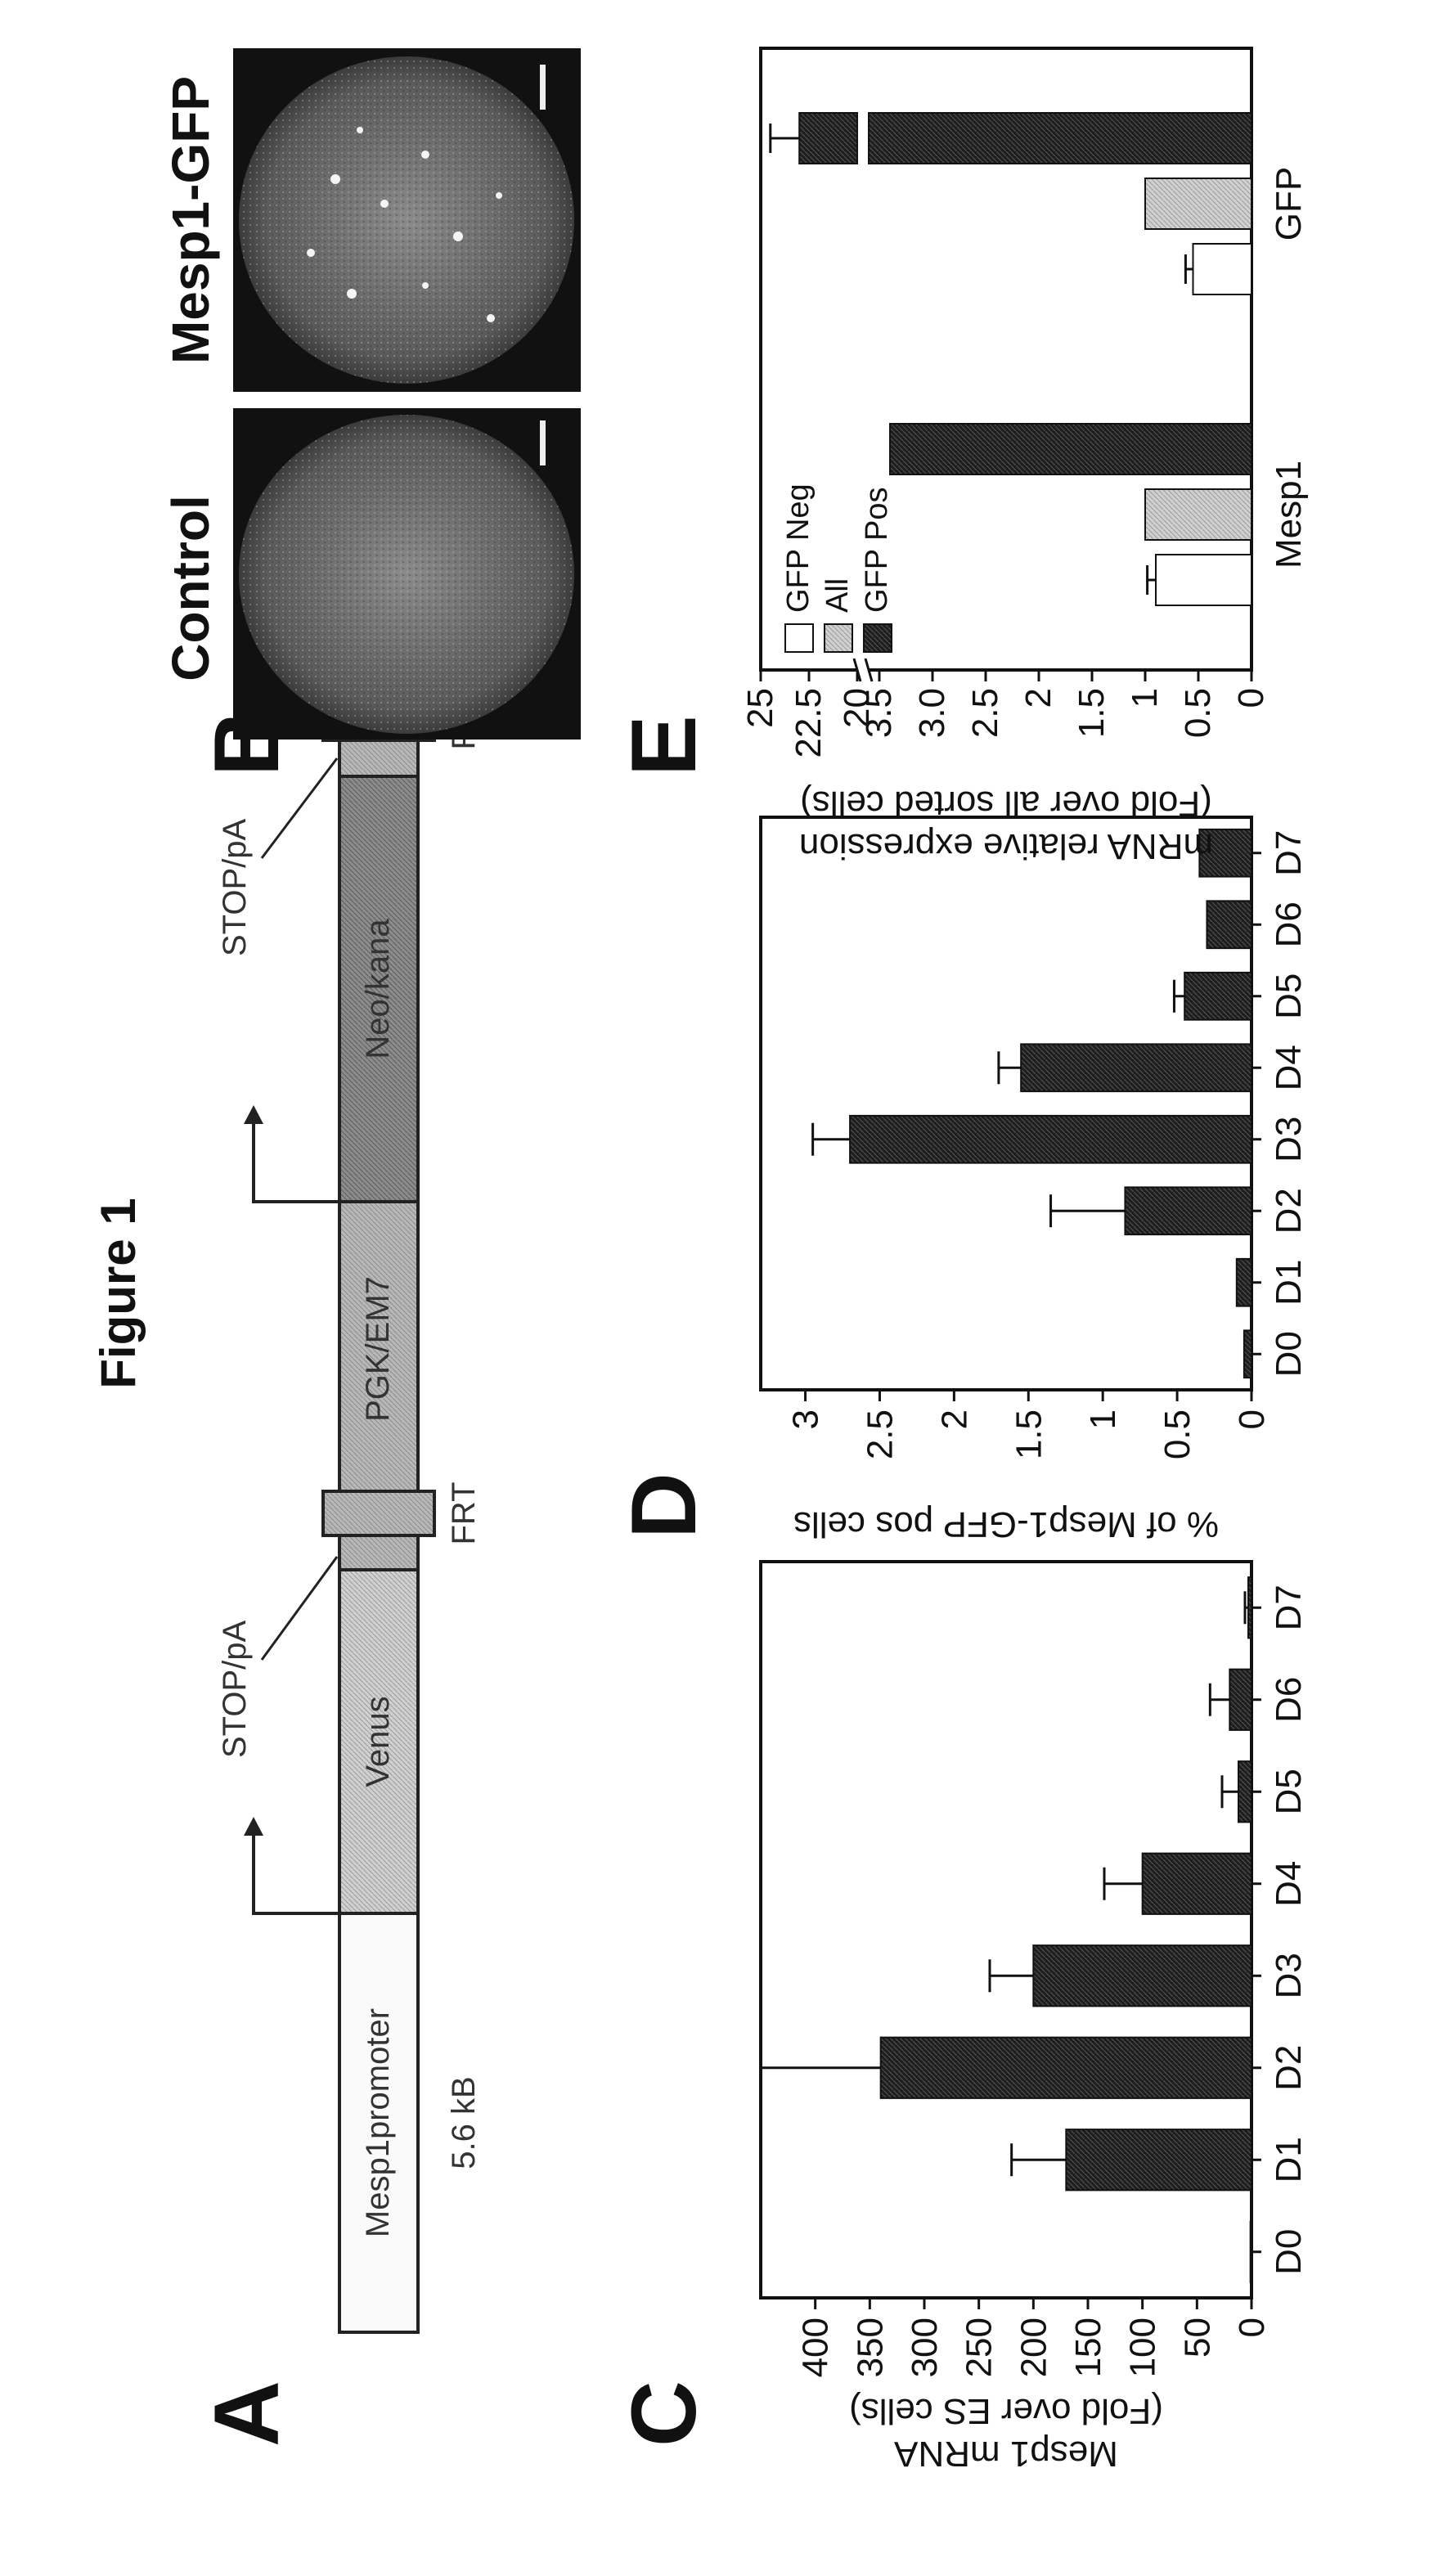  Describe the element at coordinates (1006, 846) in the screenshot. I see `y-axis-label: mRNA relative expression` at that location.